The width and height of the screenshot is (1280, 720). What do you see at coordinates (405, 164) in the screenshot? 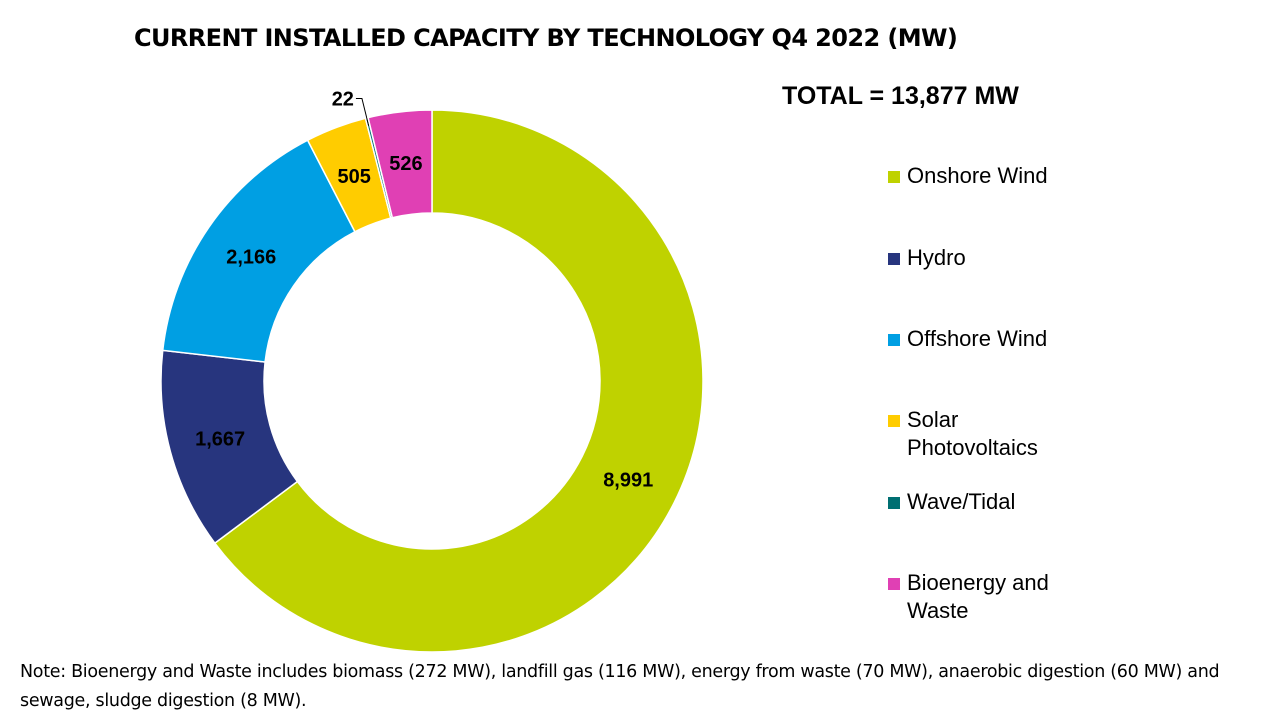
I see `data-label-bioenergy-and-waste: 526` at bounding box center [405, 164].